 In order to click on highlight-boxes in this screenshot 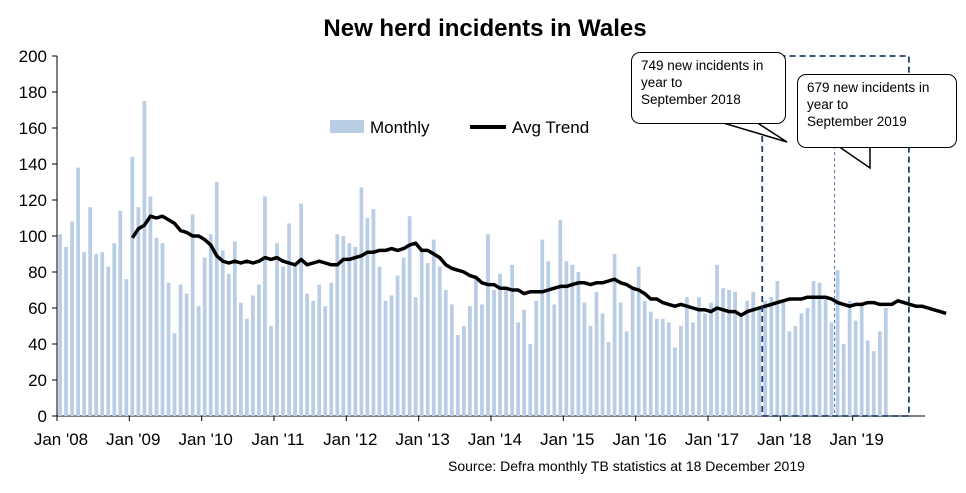, I will do `click(835, 236)`.